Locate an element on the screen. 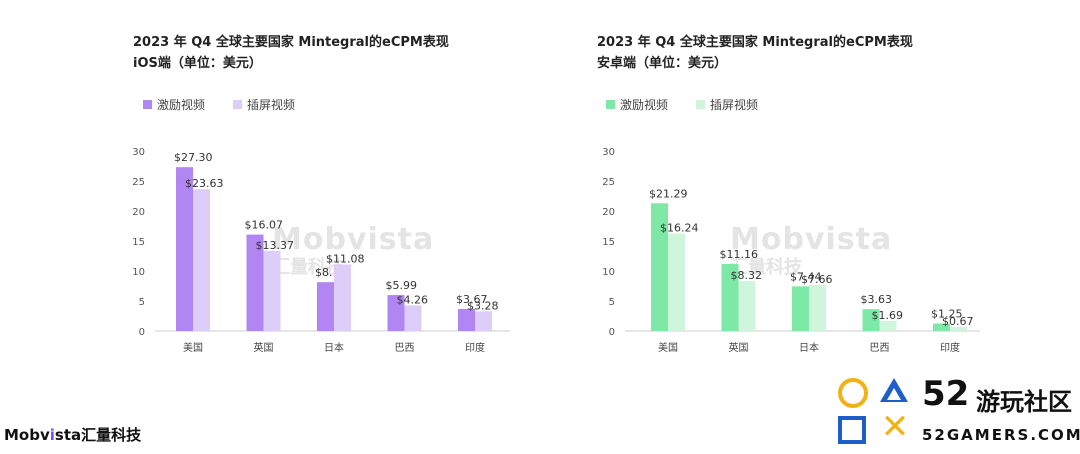 The width and height of the screenshot is (1080, 454). brand-text: sta is located at coordinates (68, 435).